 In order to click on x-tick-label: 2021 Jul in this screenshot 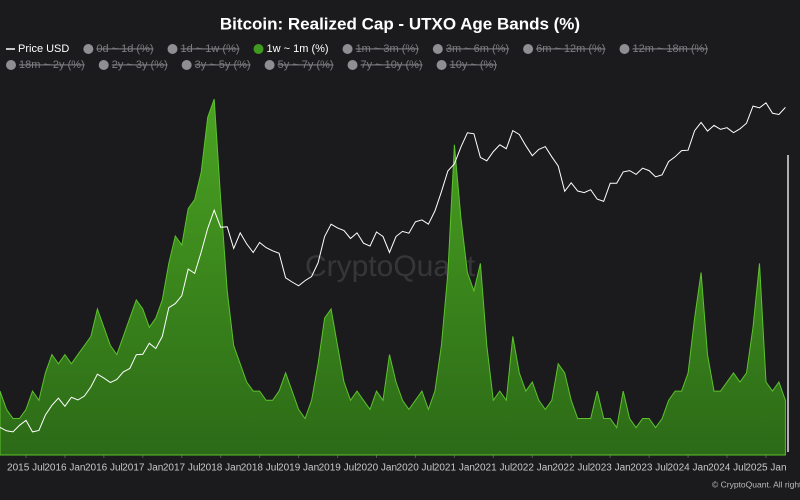, I will do `click(493, 468)`.